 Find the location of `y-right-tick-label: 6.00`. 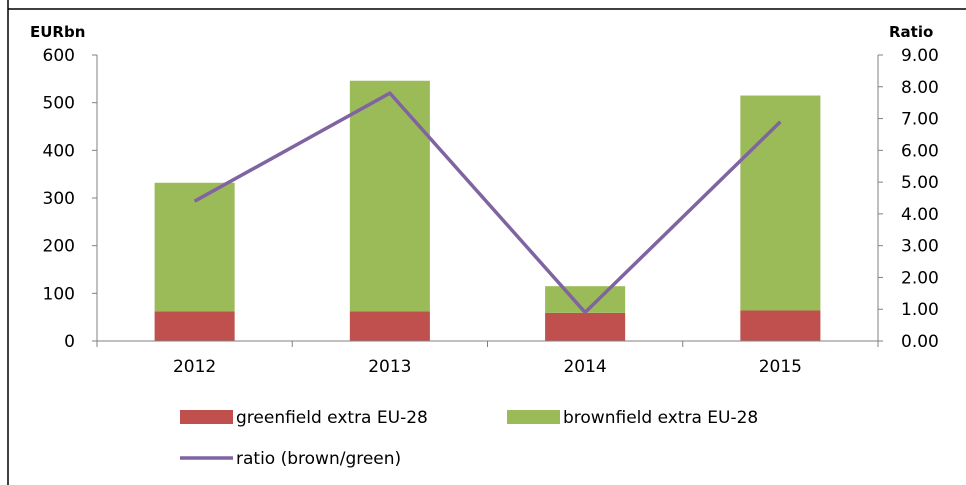

y-right-tick-label: 6.00 is located at coordinates (920, 151).